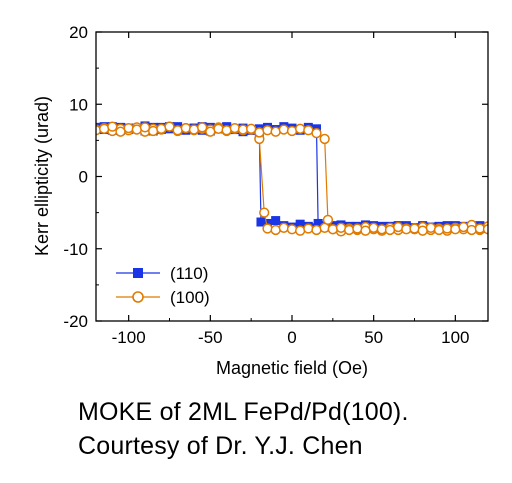 The image size is (512, 483). Describe the element at coordinates (78, 32) in the screenshot. I see `y-tick-label: 20` at that location.